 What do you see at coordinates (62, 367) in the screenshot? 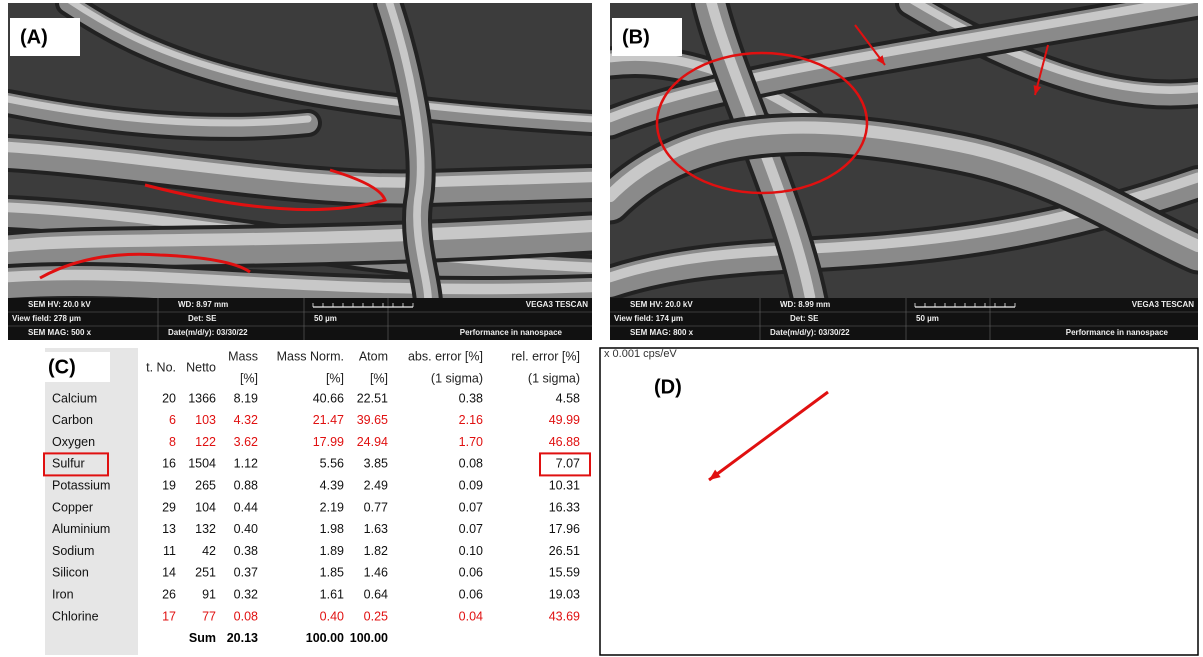
I see `panel-label: (C)` at bounding box center [62, 367].